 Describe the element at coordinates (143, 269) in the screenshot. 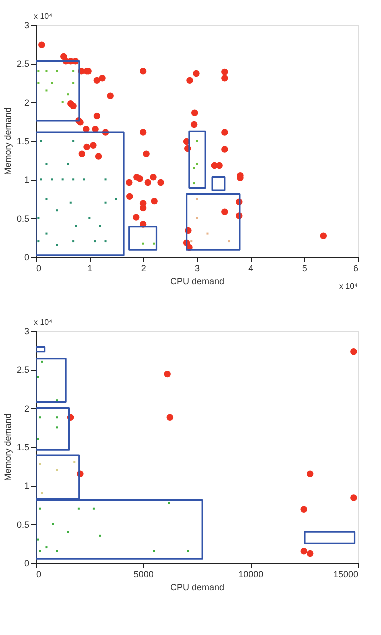

I see `x-tick-label: 2` at that location.